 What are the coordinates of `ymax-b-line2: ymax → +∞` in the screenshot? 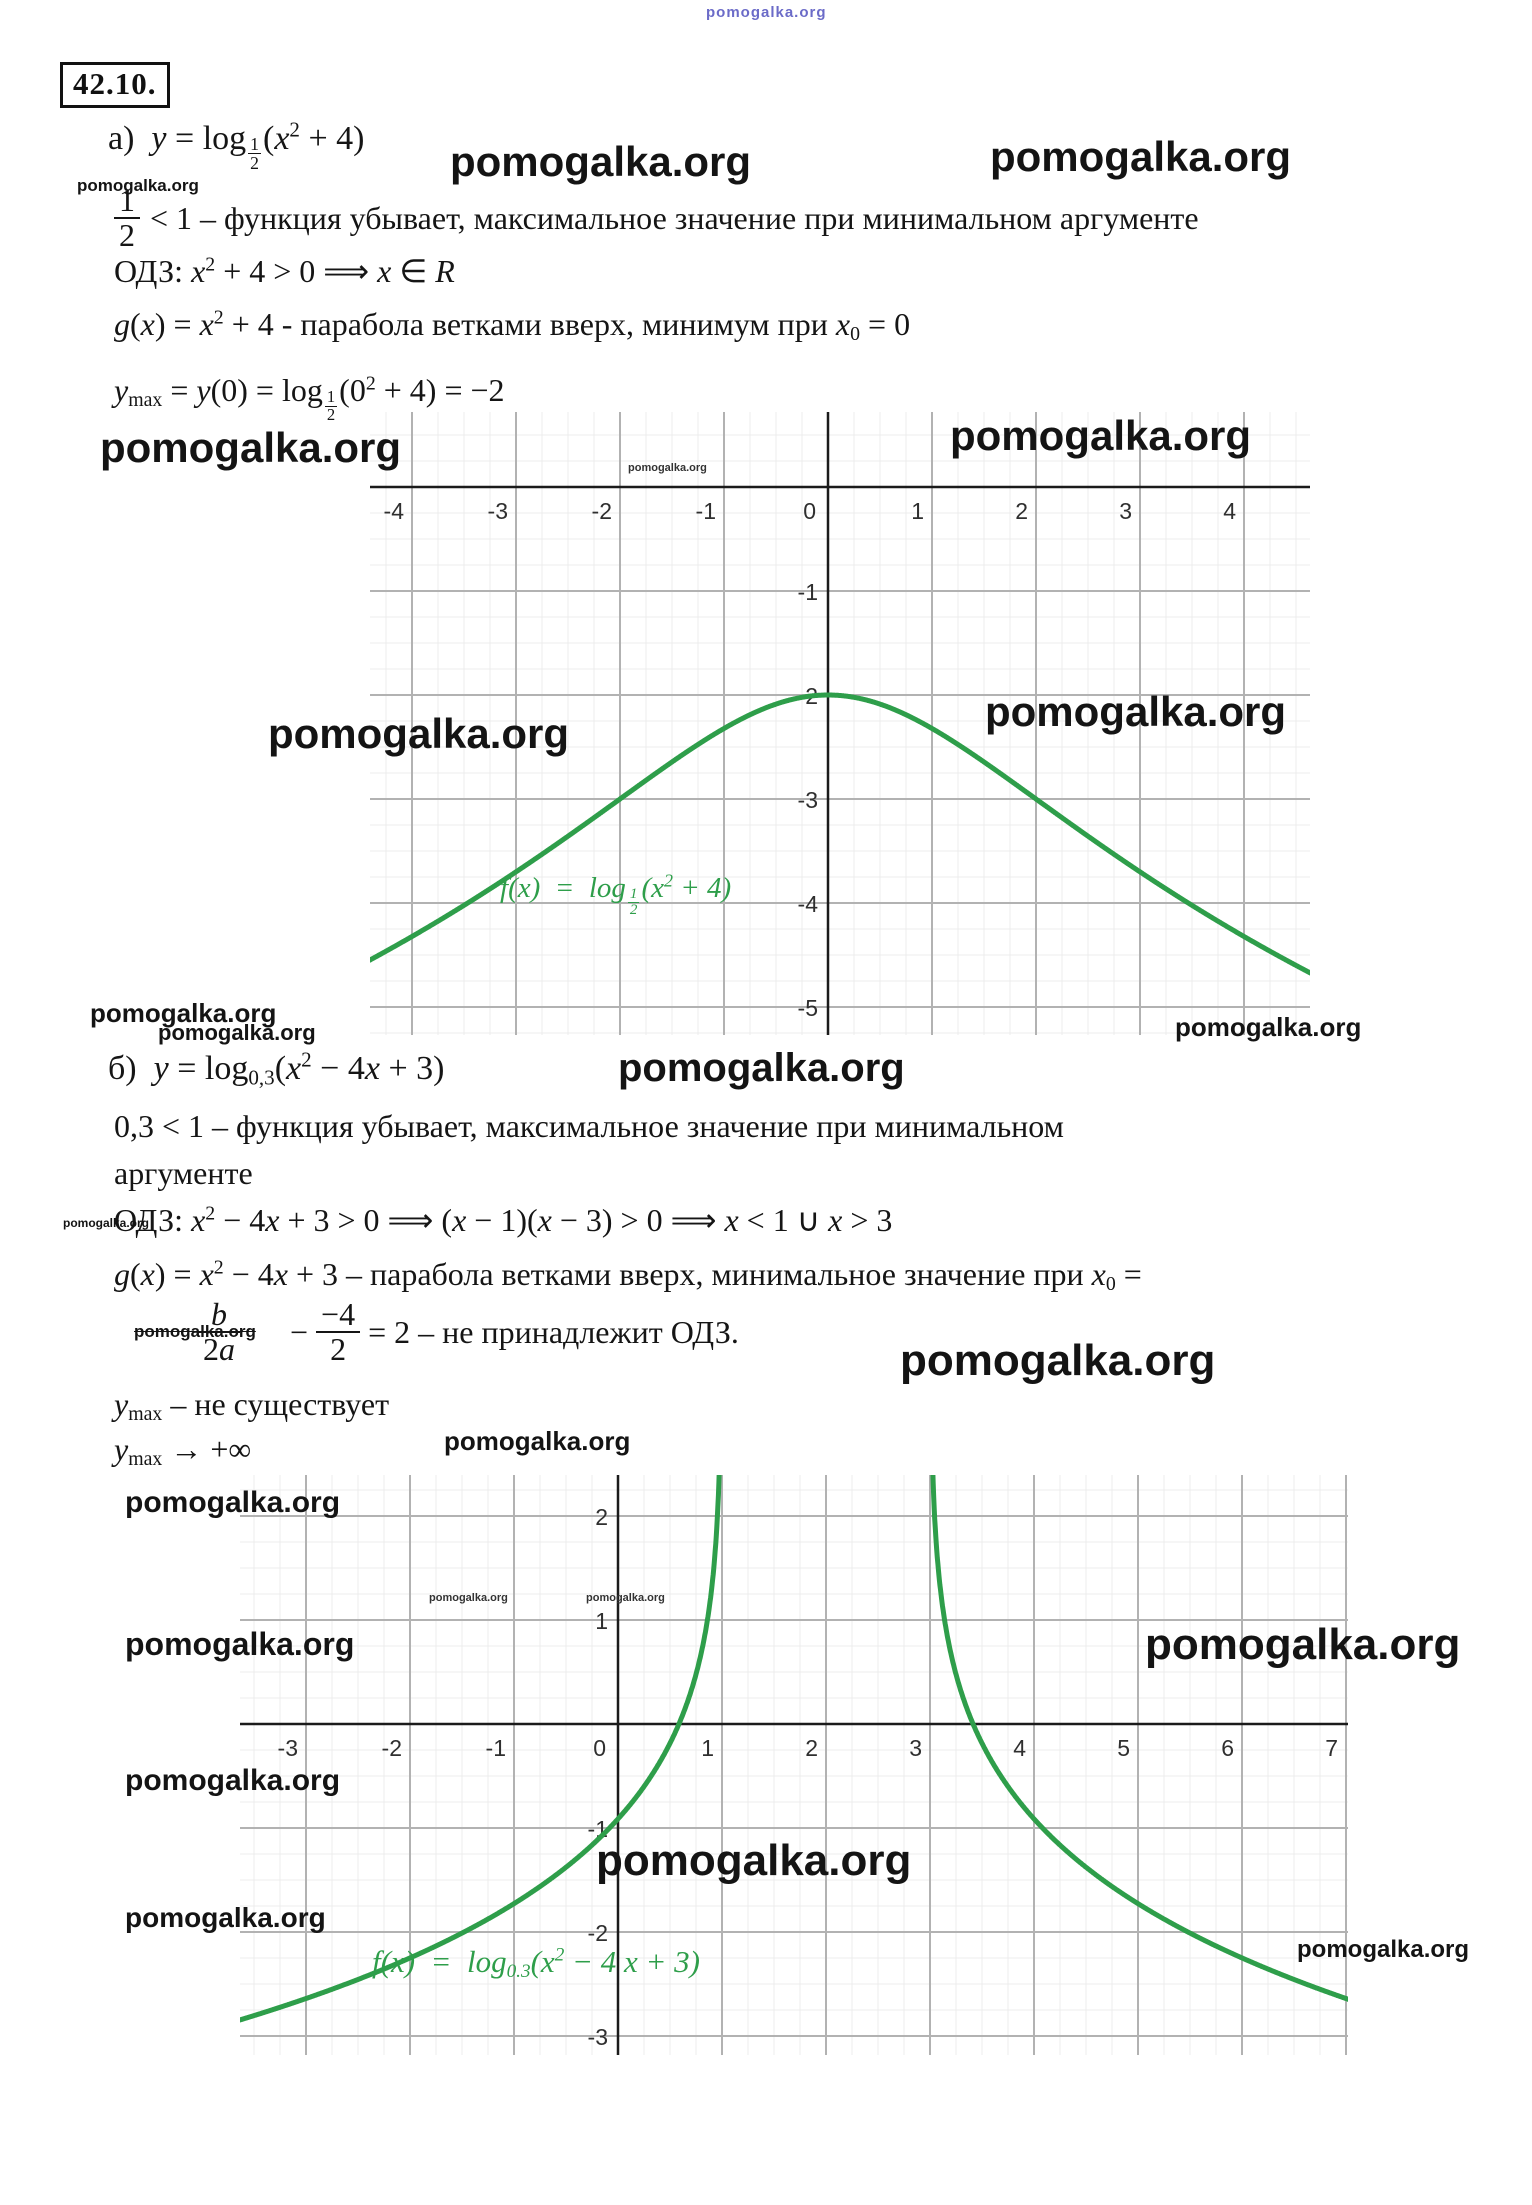 It's located at (183, 1450).